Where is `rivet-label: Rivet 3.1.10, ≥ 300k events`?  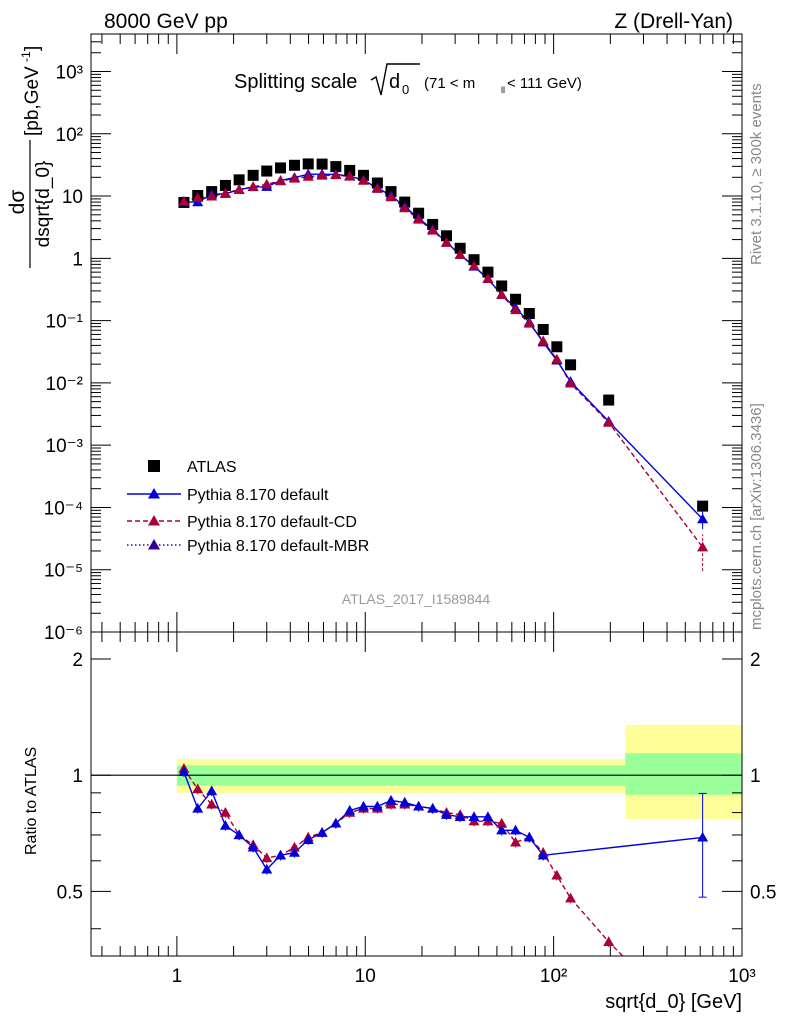
rivet-label: Rivet 3.1.10, ≥ 300k events is located at coordinates (756, 174).